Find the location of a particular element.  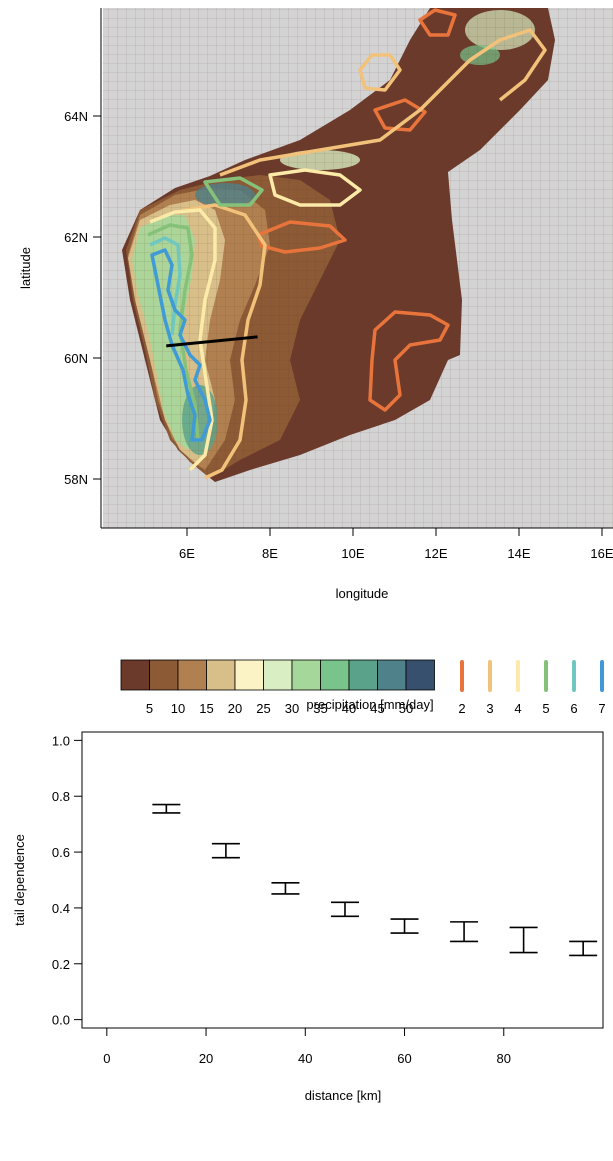

chart-x-tick-label: 20 is located at coordinates (206, 1058).